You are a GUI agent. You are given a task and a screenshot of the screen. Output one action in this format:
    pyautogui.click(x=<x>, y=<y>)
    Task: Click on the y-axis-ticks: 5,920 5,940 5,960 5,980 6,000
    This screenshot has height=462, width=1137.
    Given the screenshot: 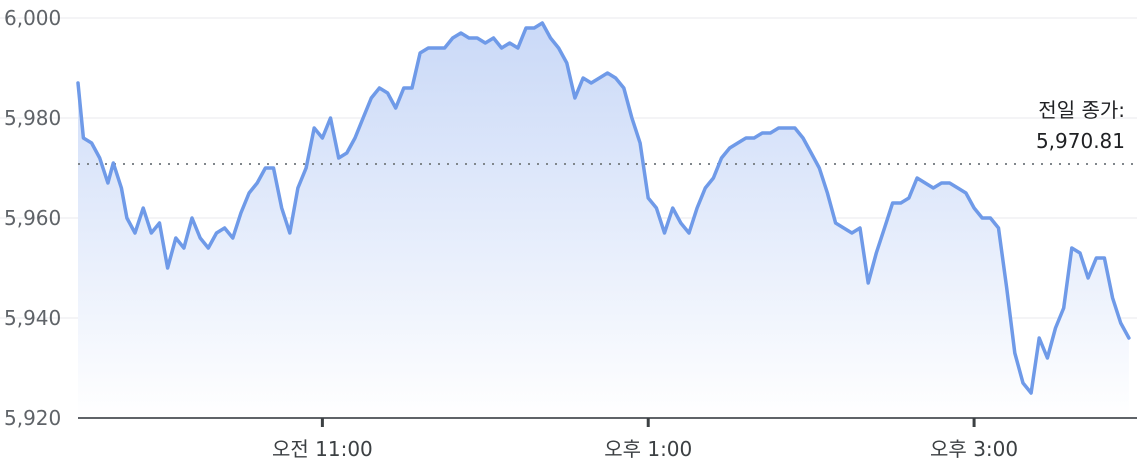 What is the action you would take?
    pyautogui.click(x=32, y=218)
    